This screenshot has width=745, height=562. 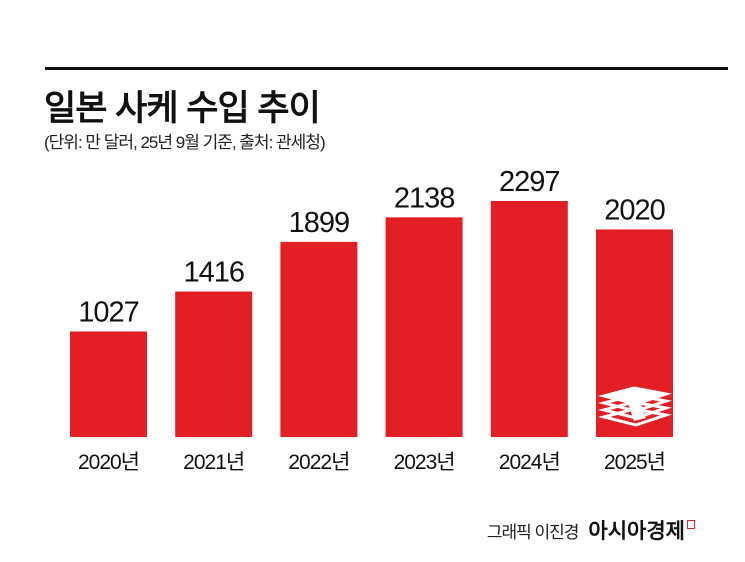 What do you see at coordinates (636, 531) in the screenshot?
I see `brand-logo: 아시아경제` at bounding box center [636, 531].